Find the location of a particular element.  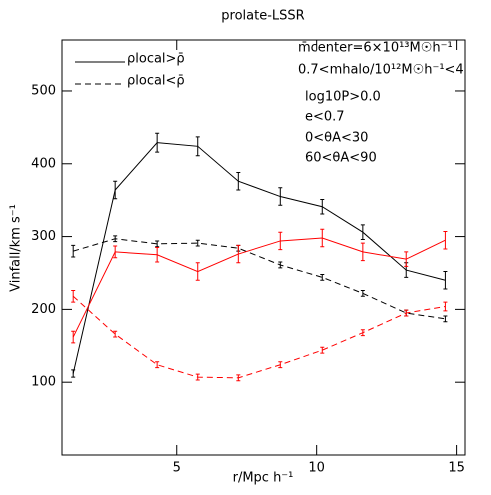

annotation: 0<θA<30 is located at coordinates (336, 138).